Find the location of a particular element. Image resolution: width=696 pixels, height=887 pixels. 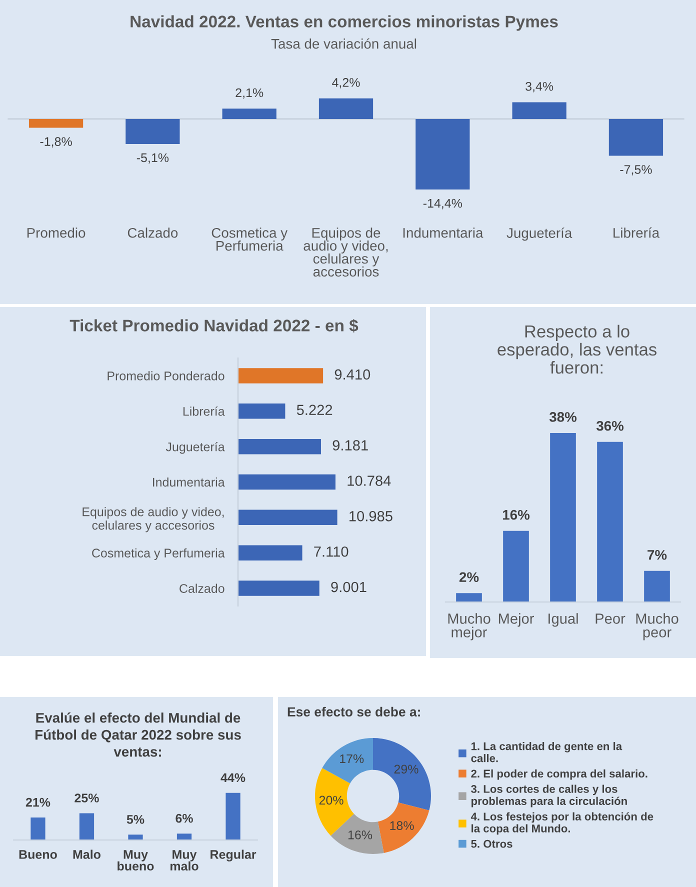

data-label: 5% is located at coordinates (135, 819).